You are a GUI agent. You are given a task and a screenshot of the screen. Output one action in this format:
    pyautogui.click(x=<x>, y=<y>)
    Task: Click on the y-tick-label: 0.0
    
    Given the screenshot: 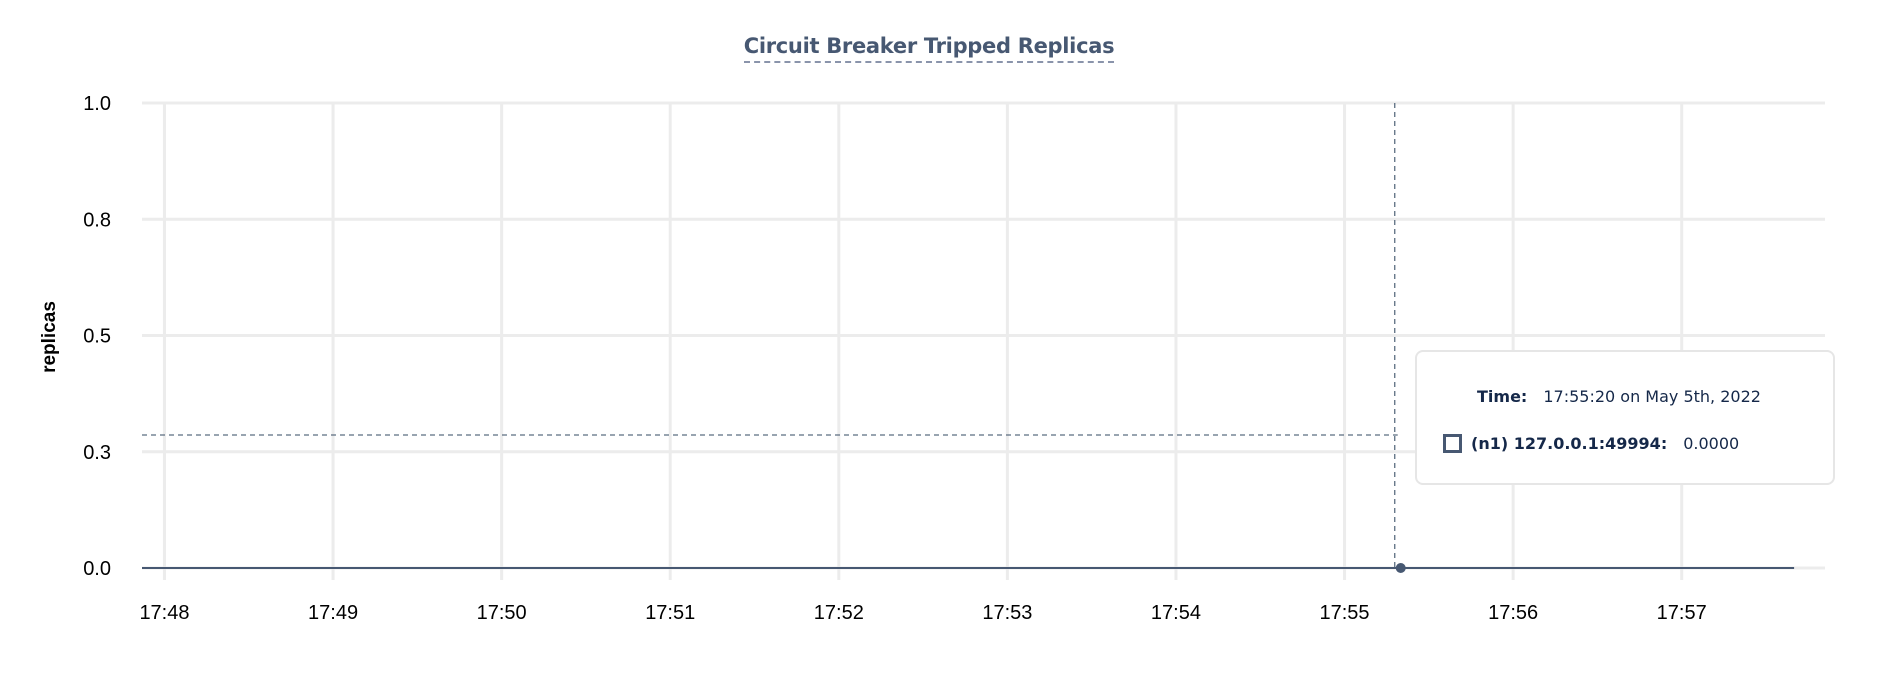 What is the action you would take?
    pyautogui.click(x=97, y=569)
    